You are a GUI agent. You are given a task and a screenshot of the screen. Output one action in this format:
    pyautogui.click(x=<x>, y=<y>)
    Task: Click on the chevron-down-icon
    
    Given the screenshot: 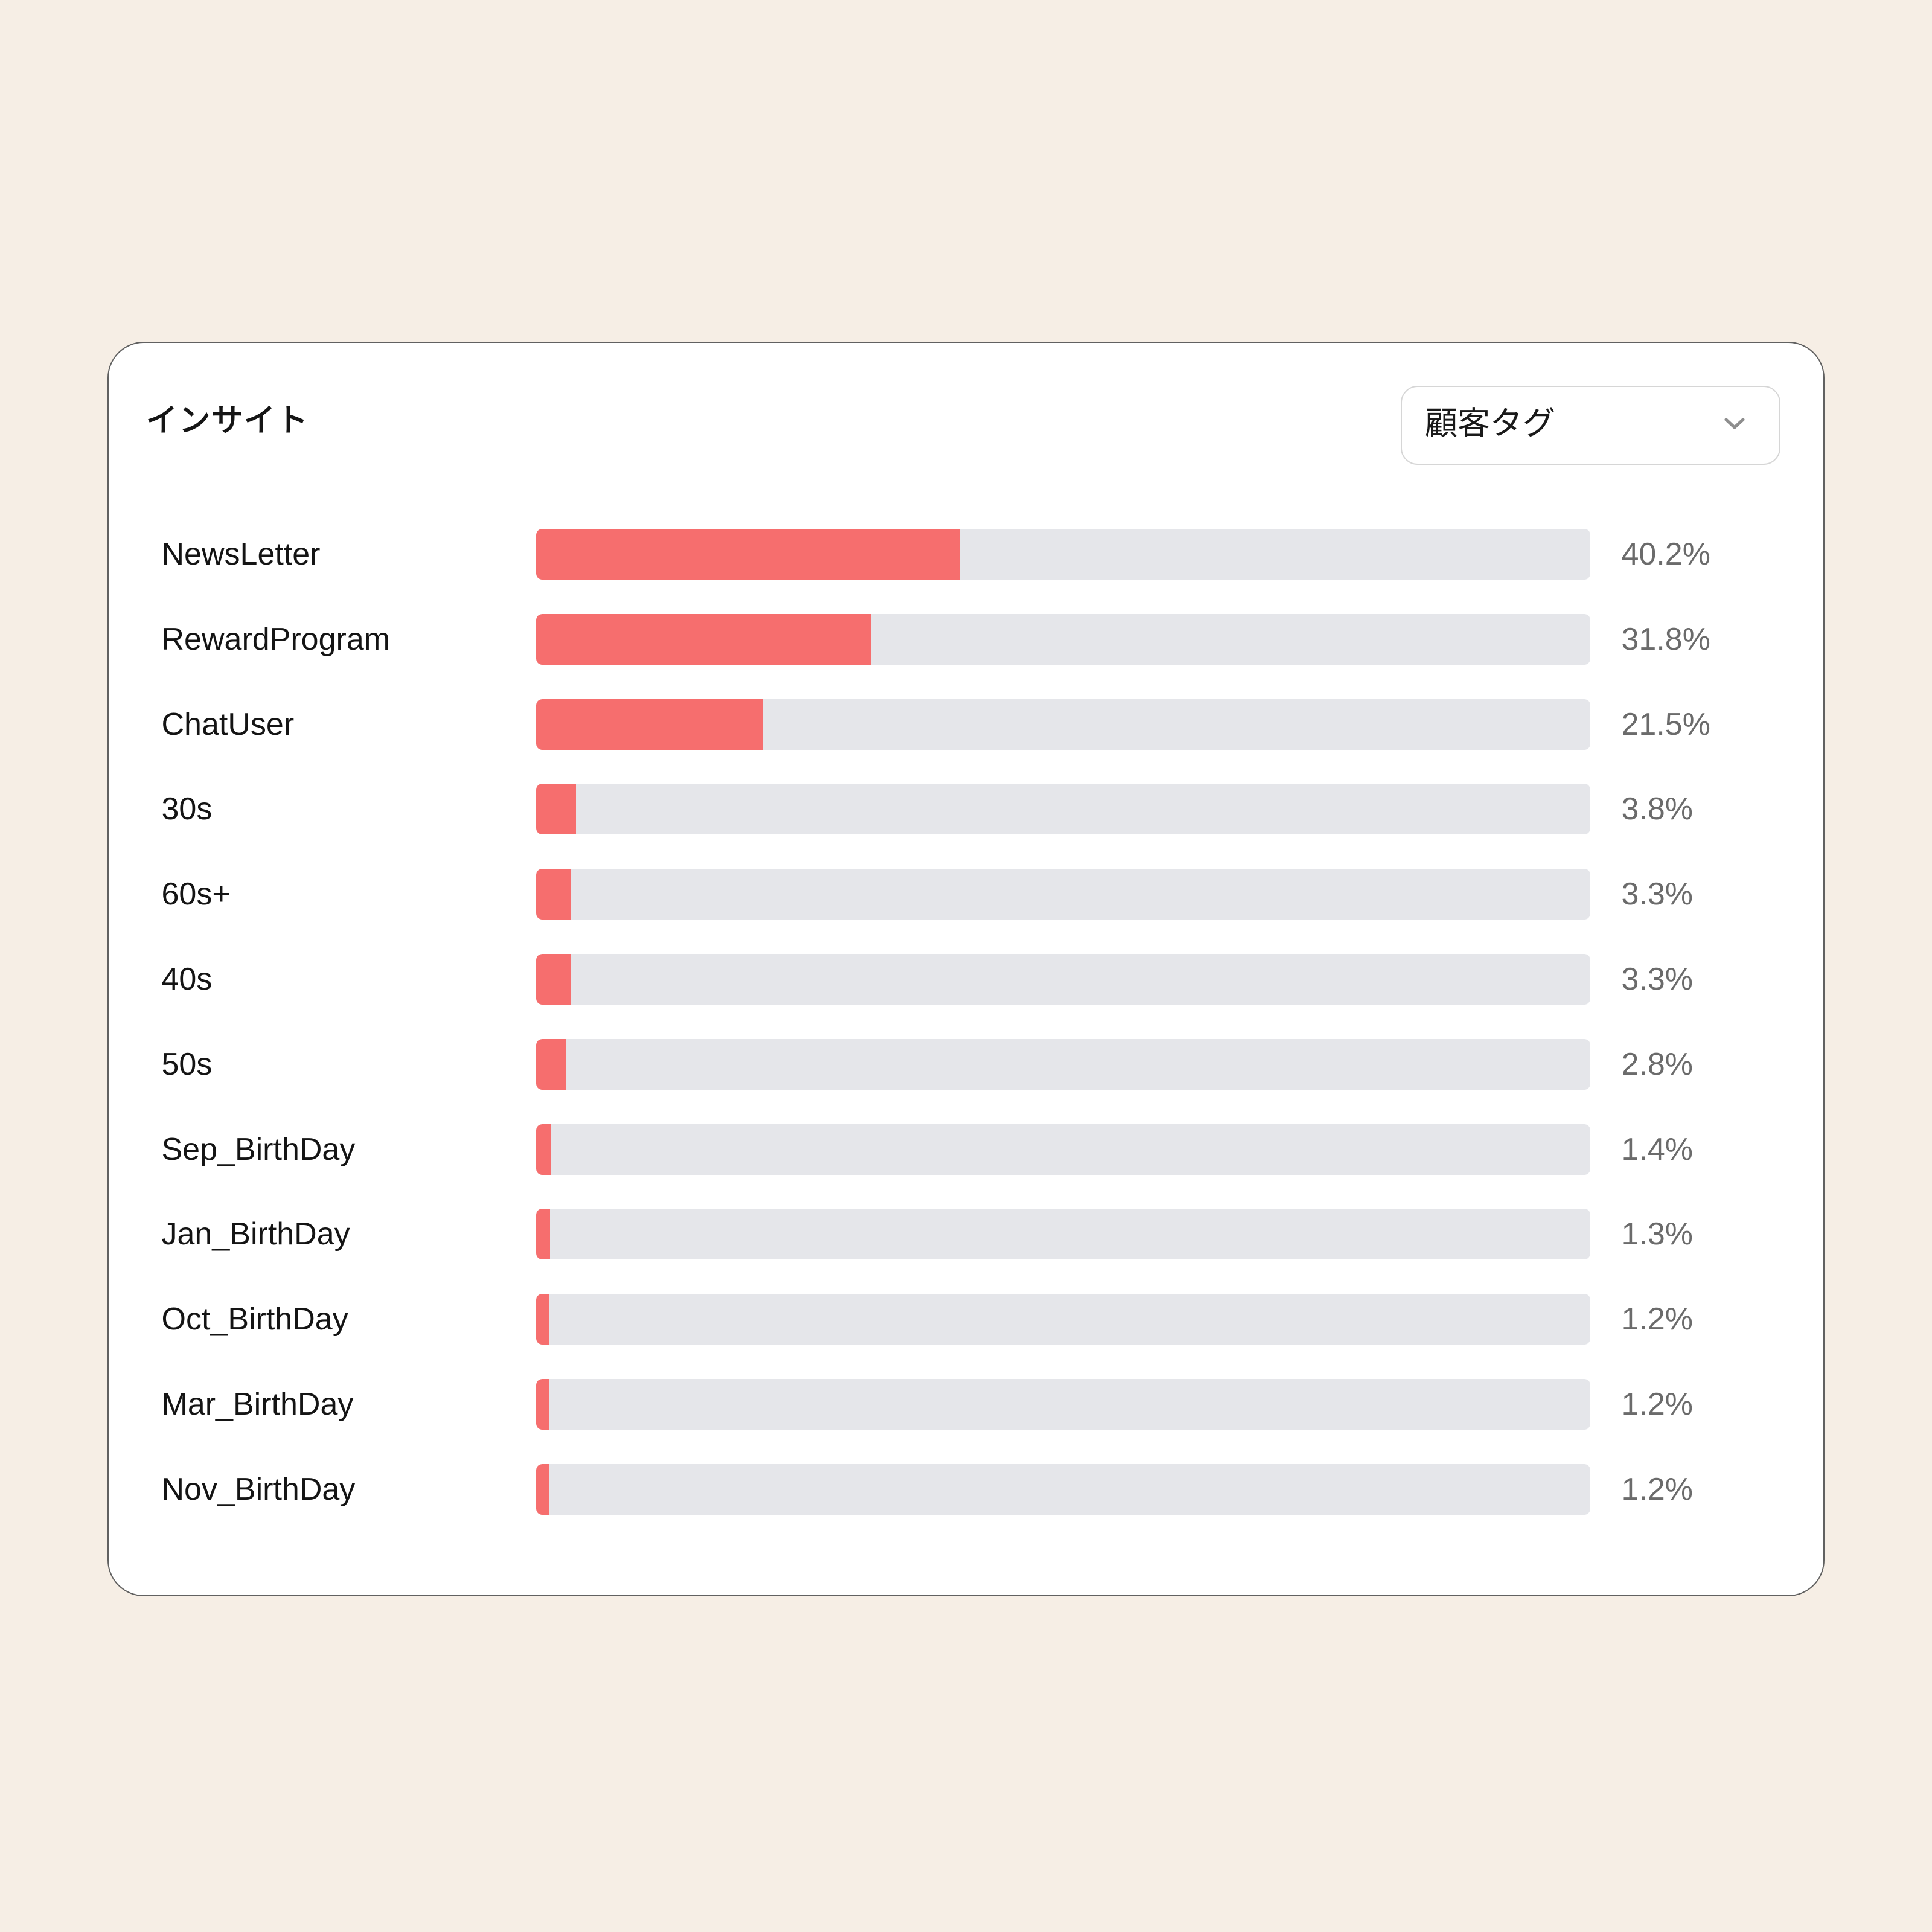 What is the action you would take?
    pyautogui.click(x=1735, y=423)
    